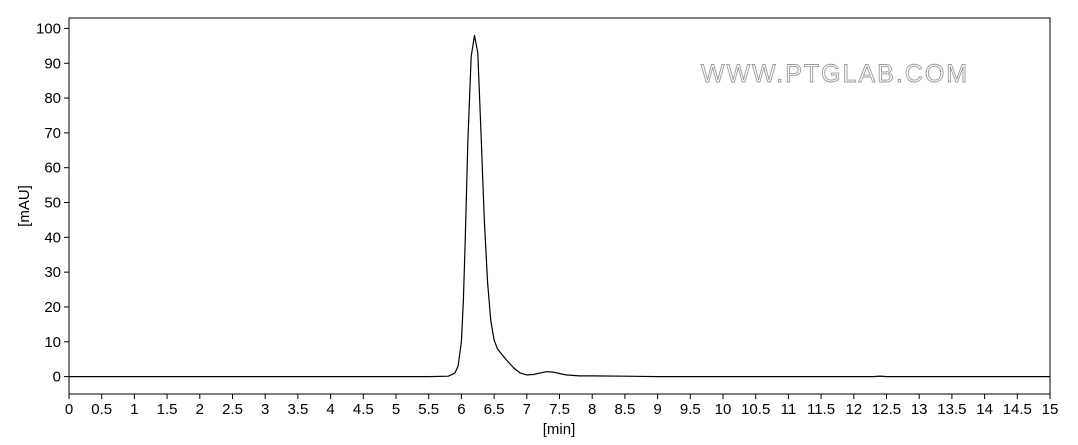  What do you see at coordinates (951, 409) in the screenshot?
I see `x-tick-label: 13.5` at bounding box center [951, 409].